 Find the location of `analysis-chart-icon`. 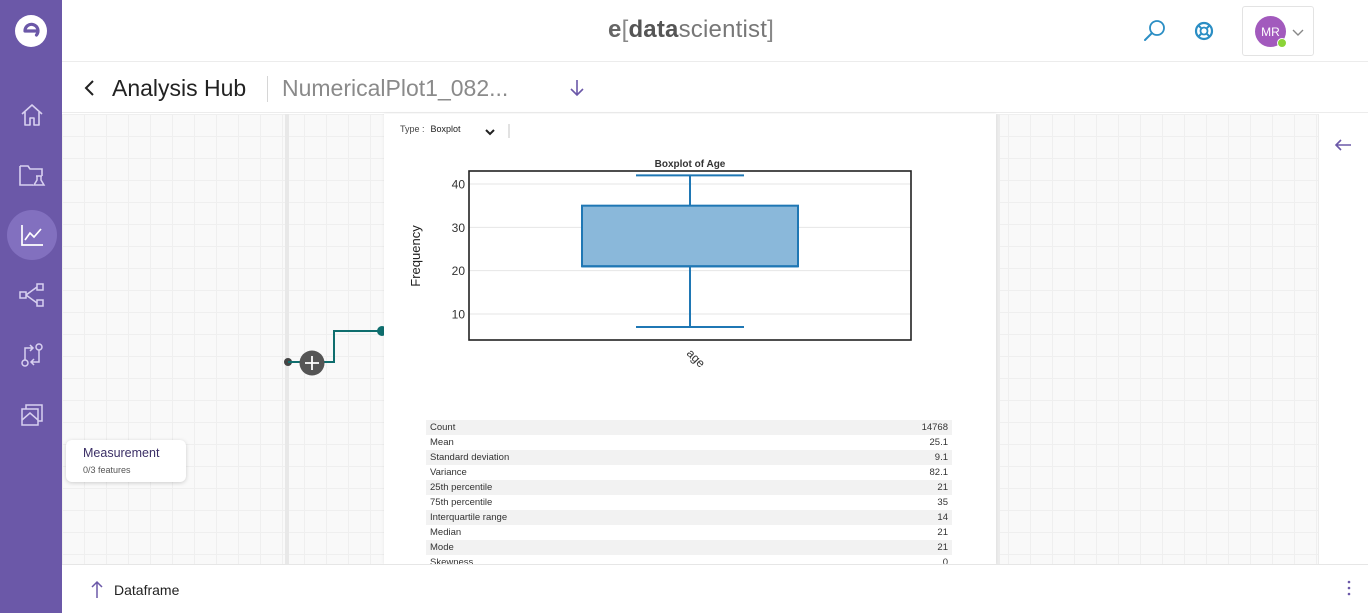

analysis-chart-icon is located at coordinates (32, 235).